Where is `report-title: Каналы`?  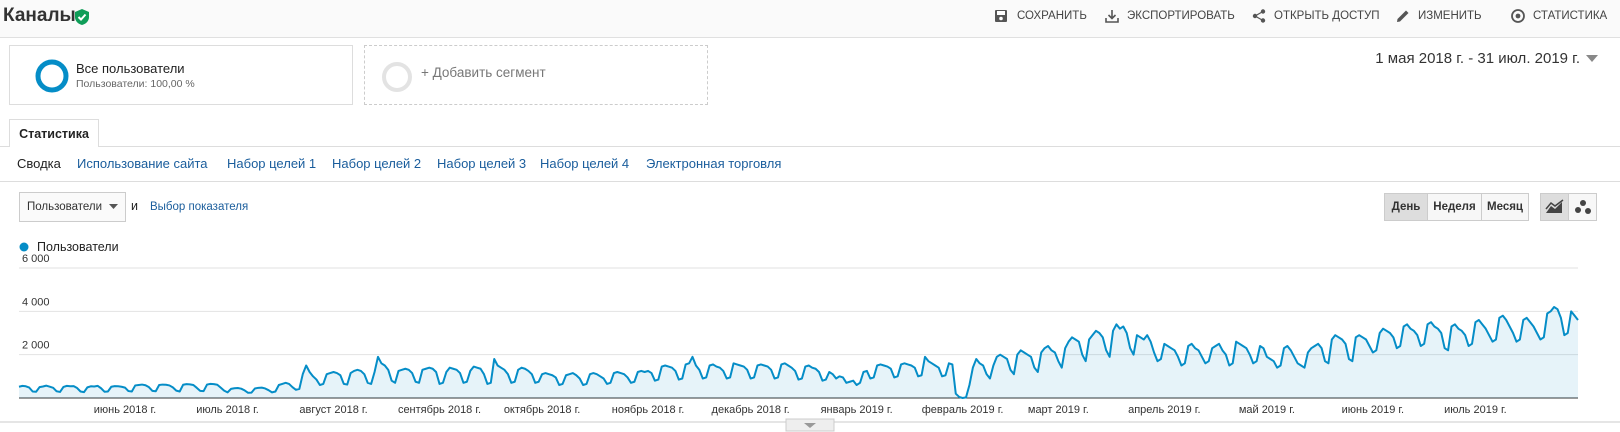
report-title: Каналы is located at coordinates (39, 15).